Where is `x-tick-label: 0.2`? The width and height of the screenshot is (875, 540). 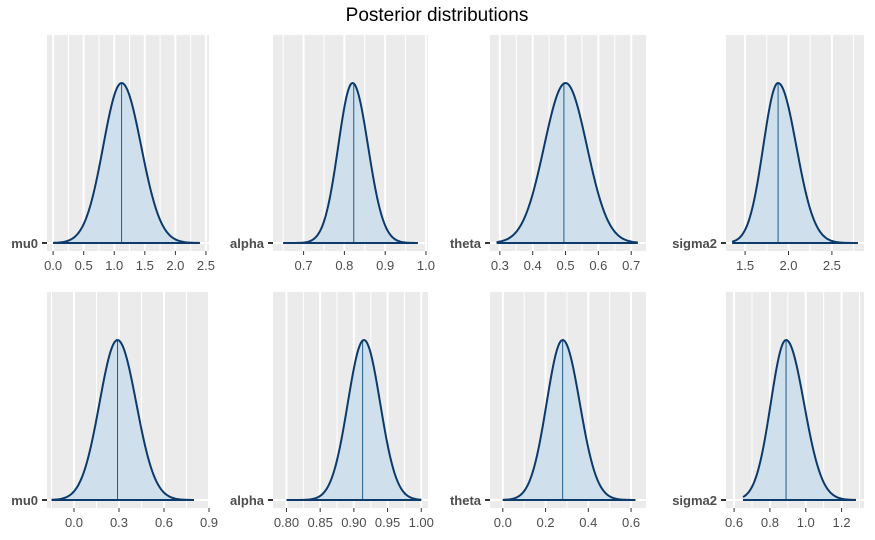
x-tick-label: 0.2 is located at coordinates (546, 522).